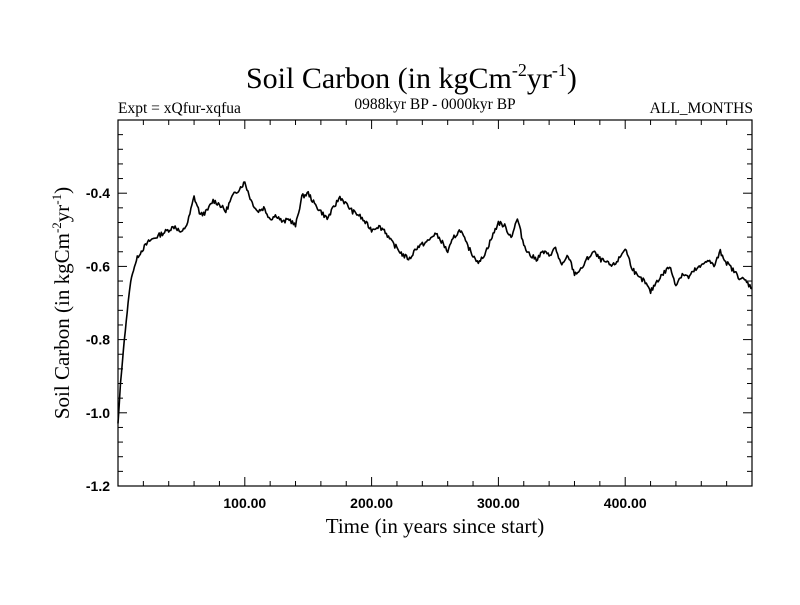  Describe the element at coordinates (625, 503) in the screenshot. I see `x-tick-label: 400.00` at that location.